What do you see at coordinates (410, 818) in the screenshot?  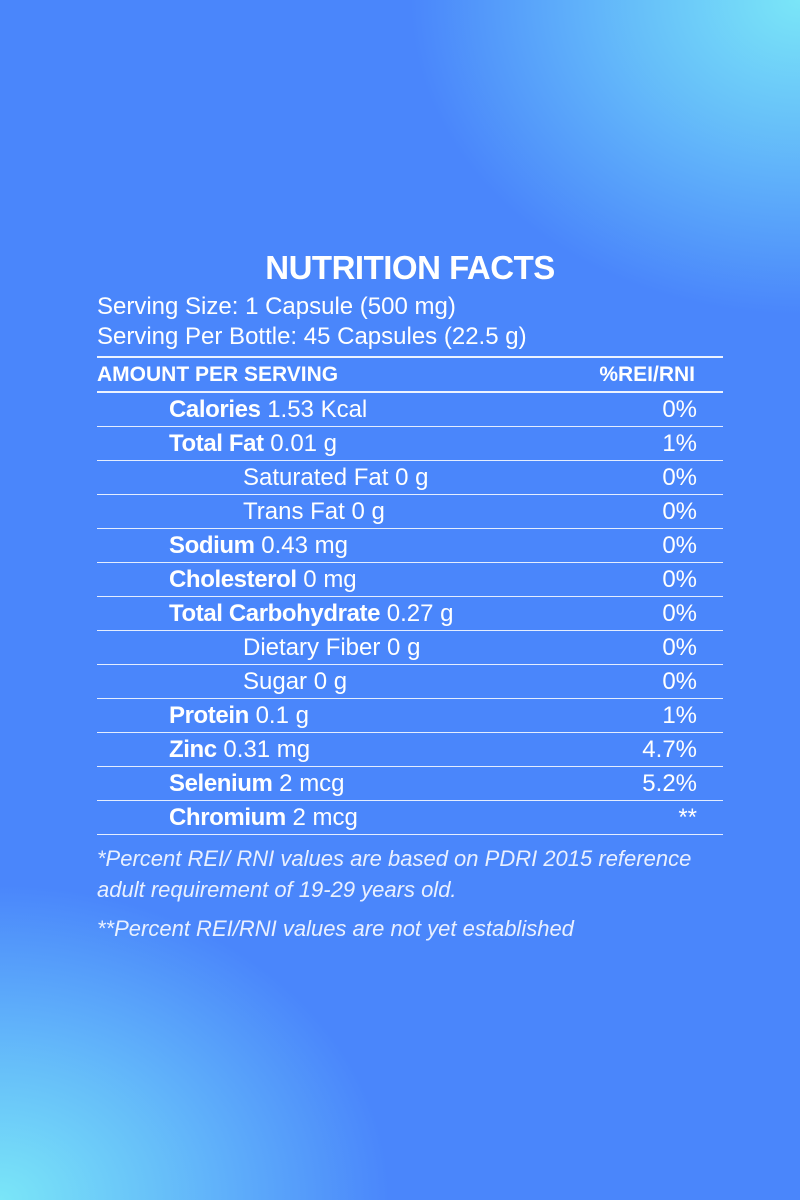 I see `table-row: Chromium 2 mcg **` at bounding box center [410, 818].